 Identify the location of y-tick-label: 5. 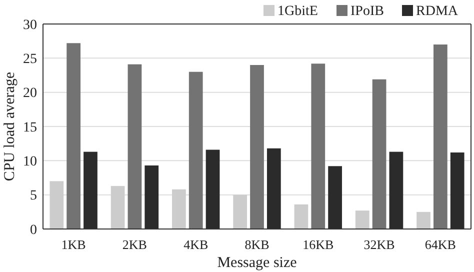
(33, 196).